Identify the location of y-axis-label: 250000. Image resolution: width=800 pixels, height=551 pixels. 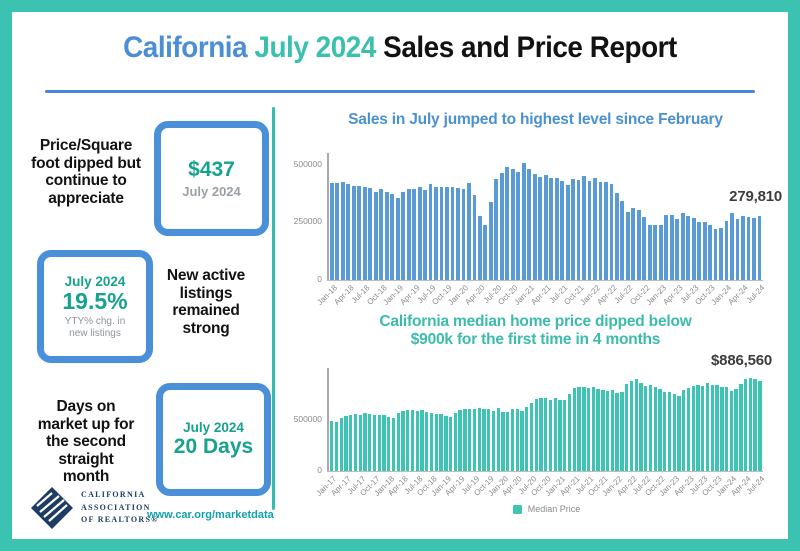
(307, 221).